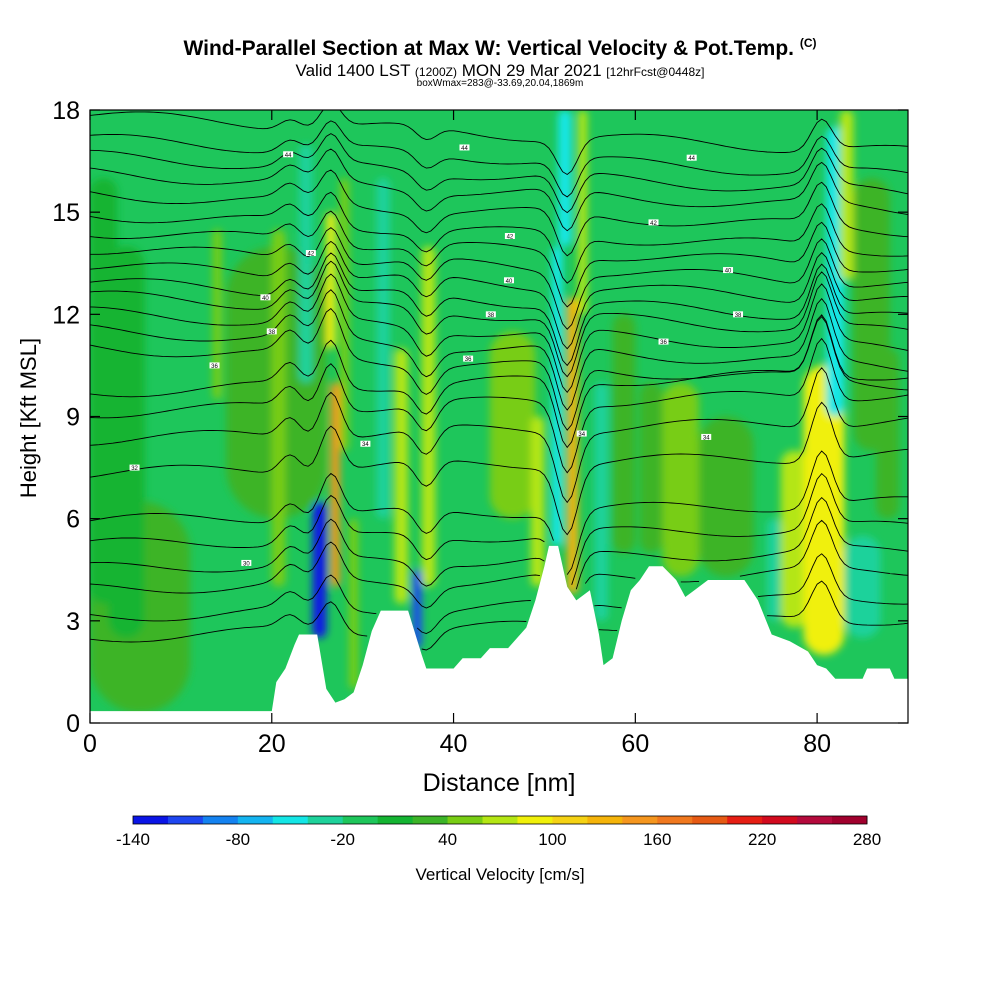 This screenshot has width=1000, height=1000. I want to click on x-tick-label: 60, so click(635, 744).